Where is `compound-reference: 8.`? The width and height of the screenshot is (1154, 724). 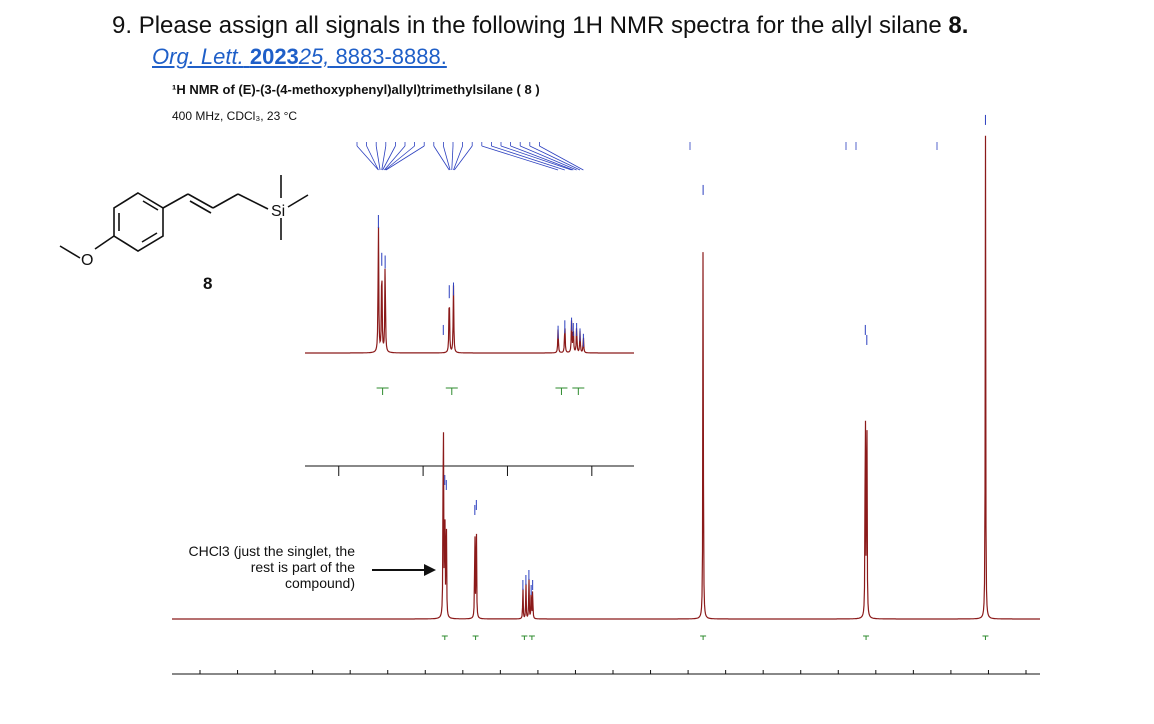 compound-reference: 8. is located at coordinates (958, 25).